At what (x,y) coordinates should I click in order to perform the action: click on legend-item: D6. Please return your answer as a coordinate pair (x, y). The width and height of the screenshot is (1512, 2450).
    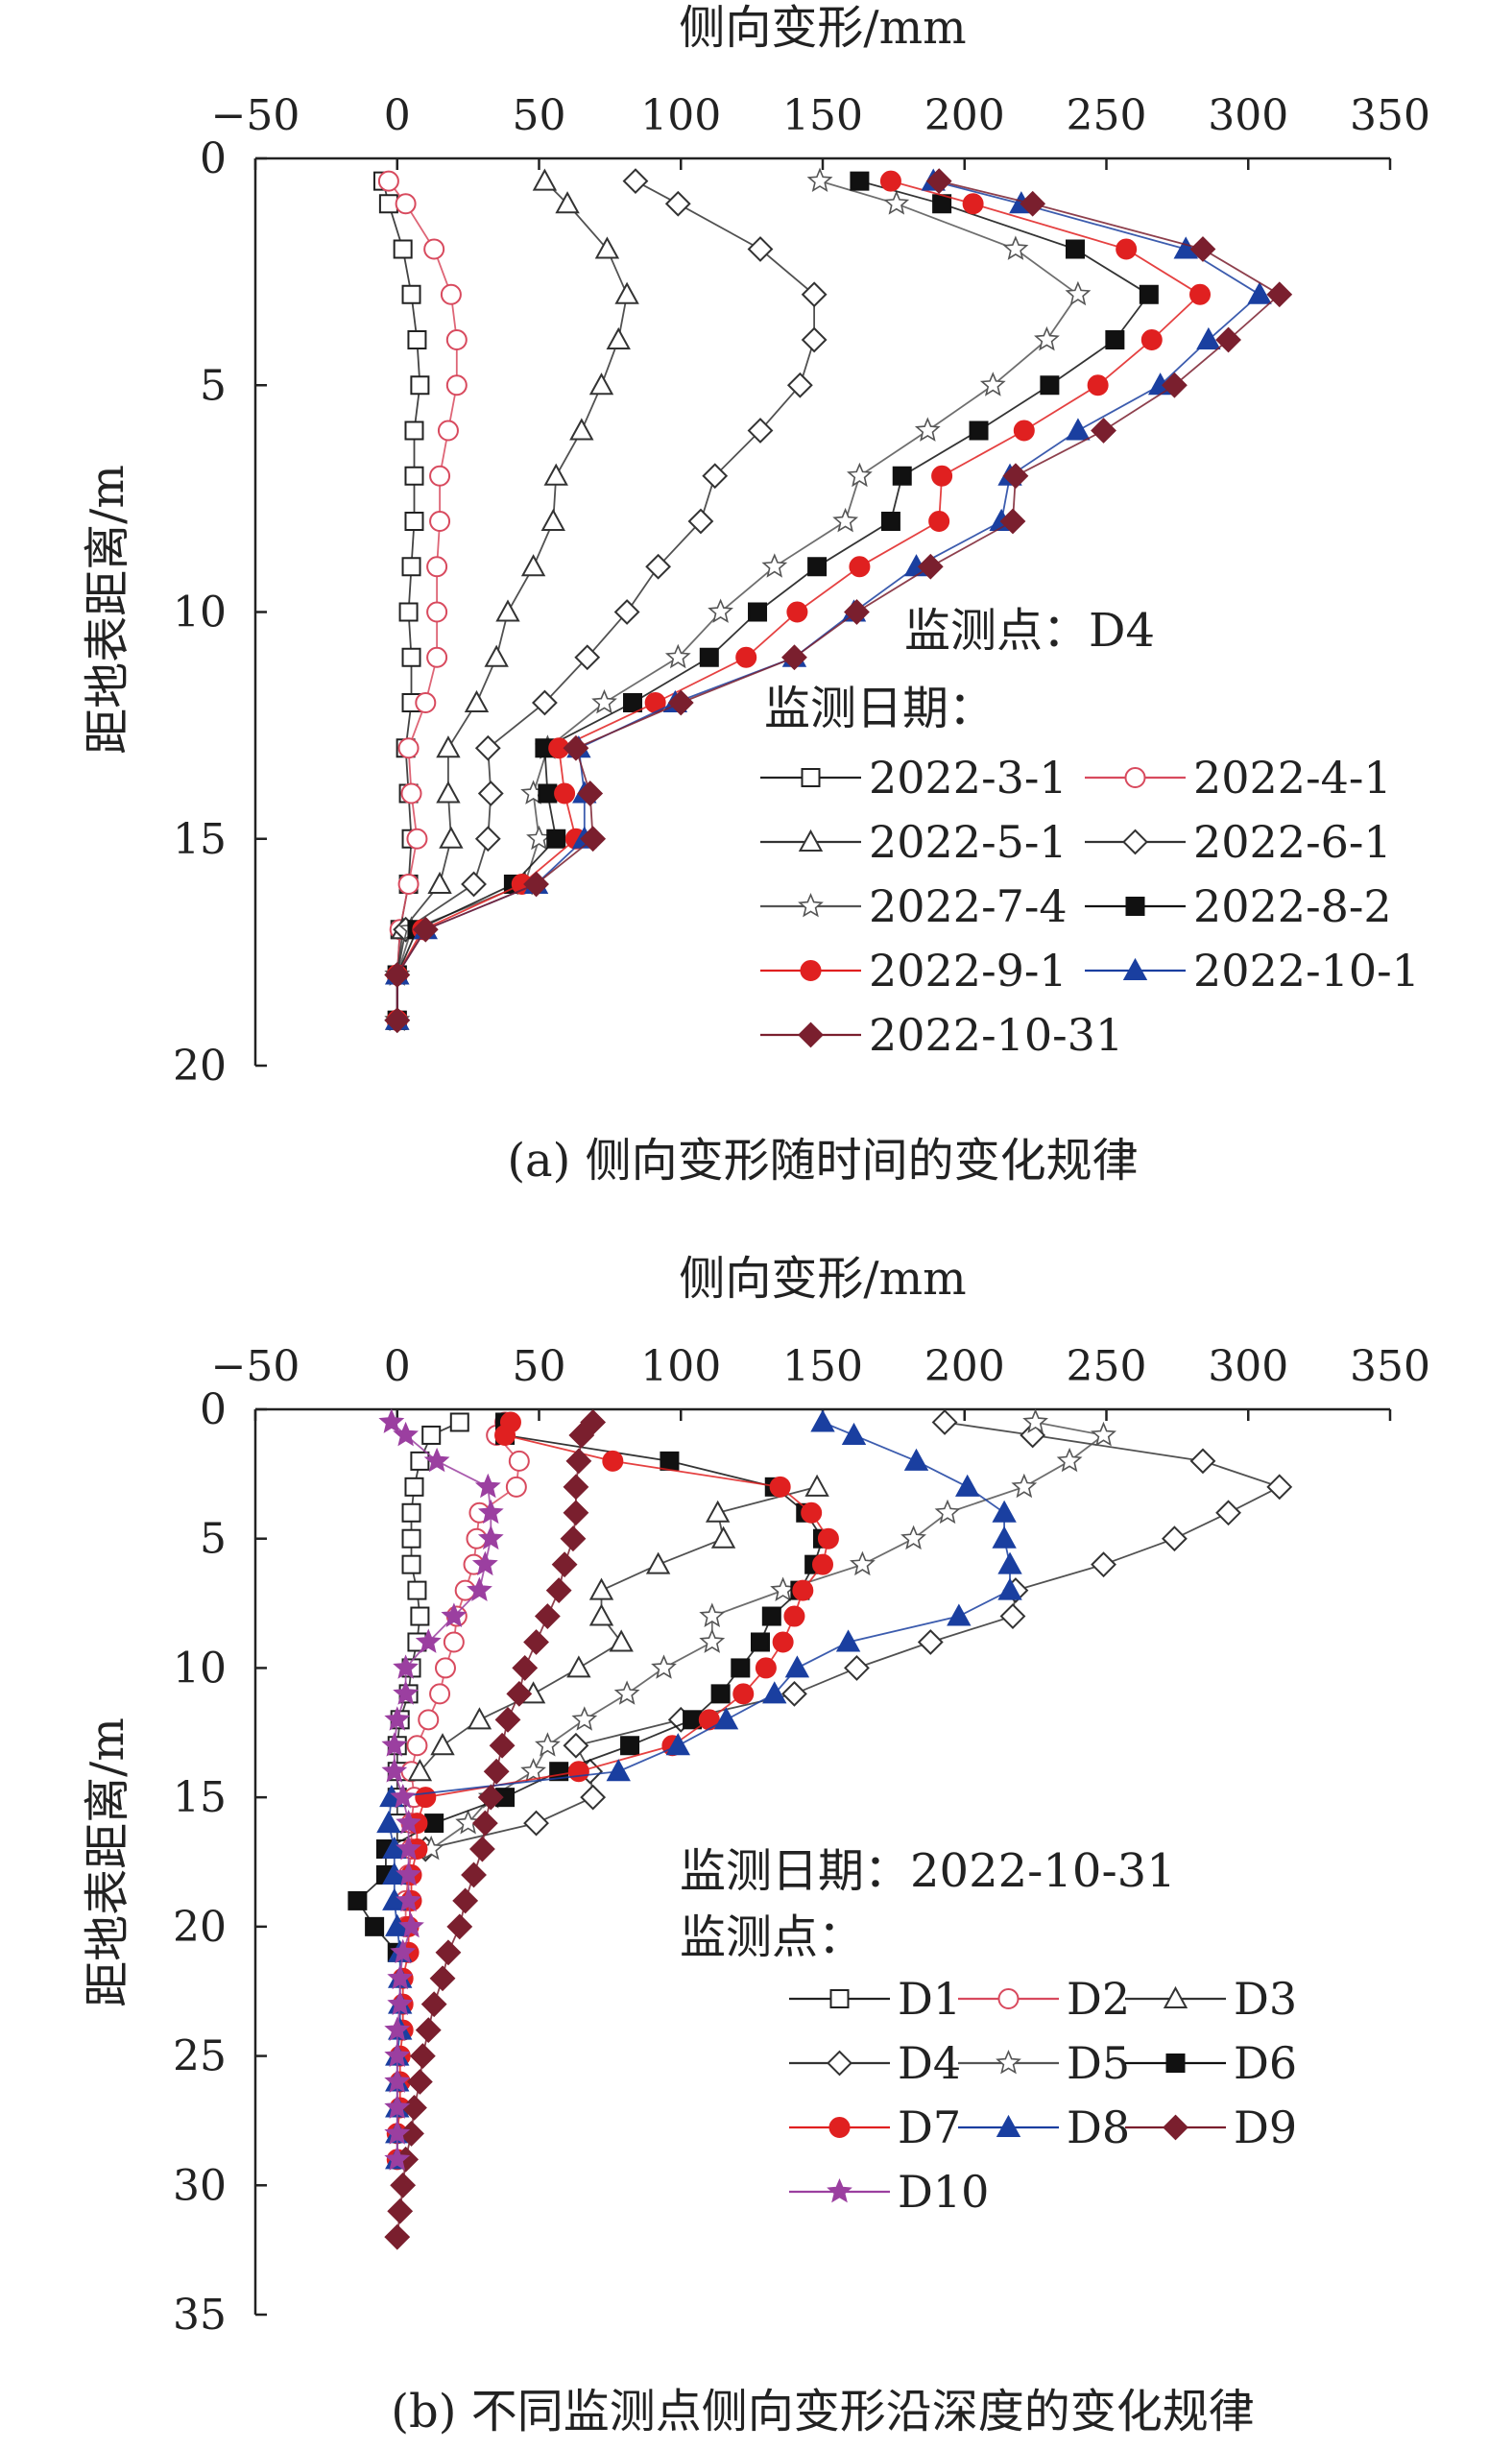
    Looking at the image, I should click on (1211, 2063).